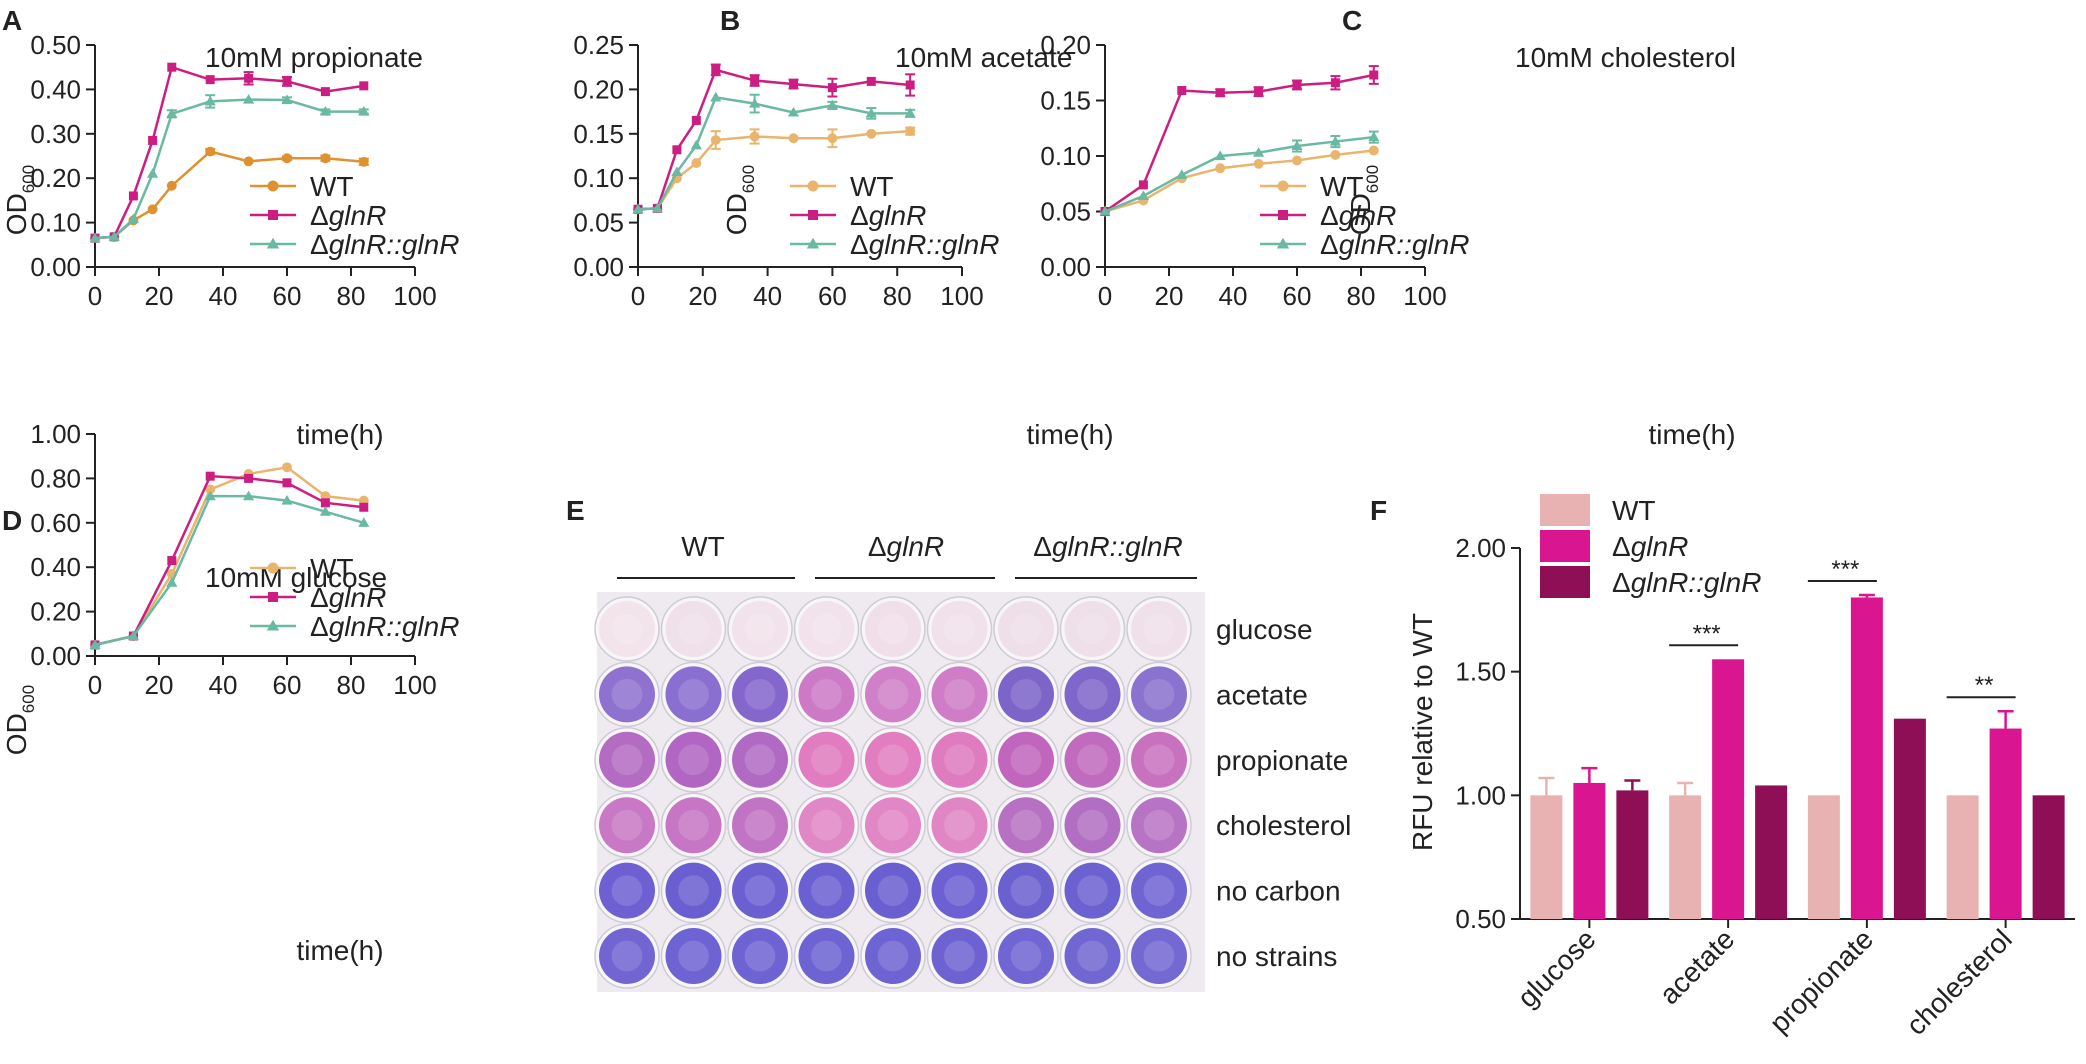 Image resolution: width=2086 pixels, height=1064 pixels. Describe the element at coordinates (351, 685) in the screenshot. I see `x-tick-label: 80` at that location.